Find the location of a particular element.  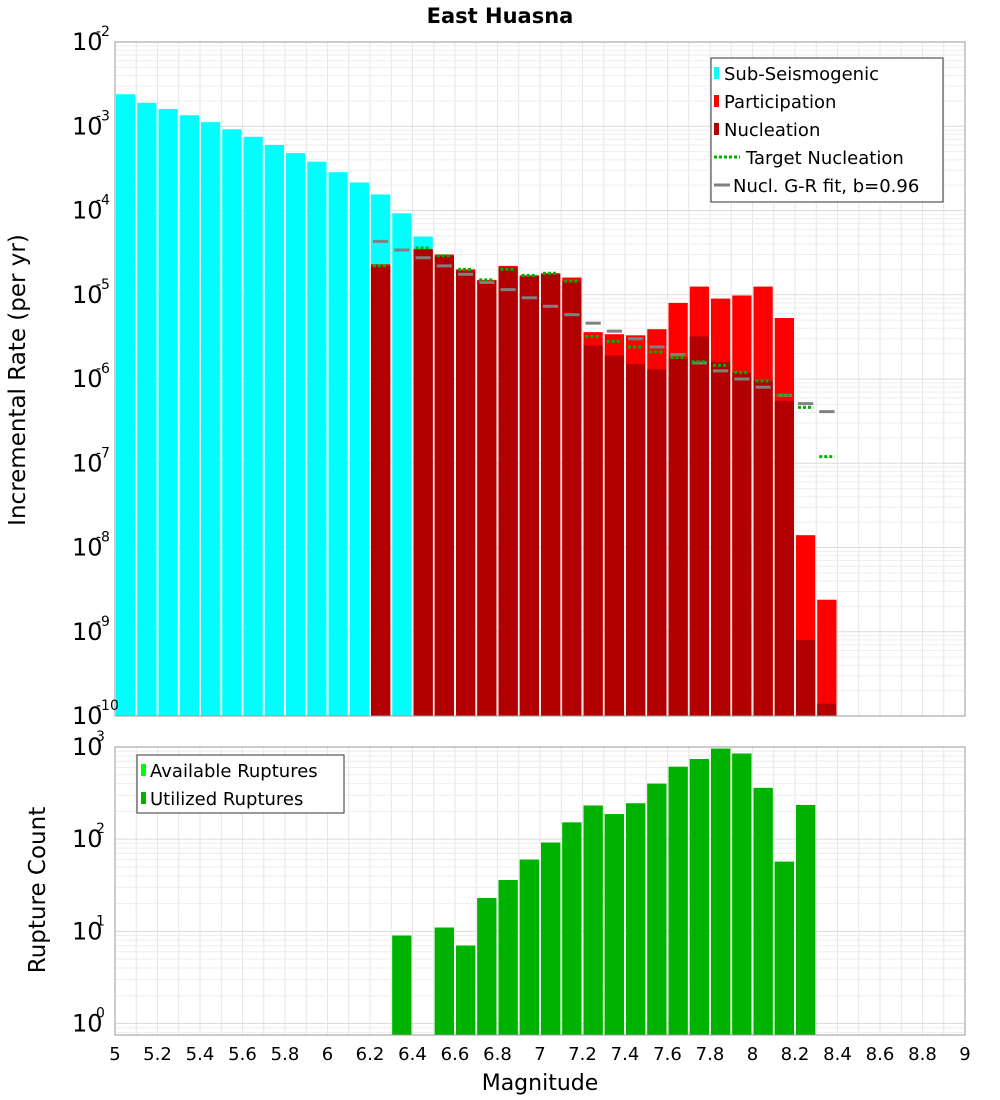

legend-label-available-ruptures: Available Ruptures is located at coordinates (234, 771).